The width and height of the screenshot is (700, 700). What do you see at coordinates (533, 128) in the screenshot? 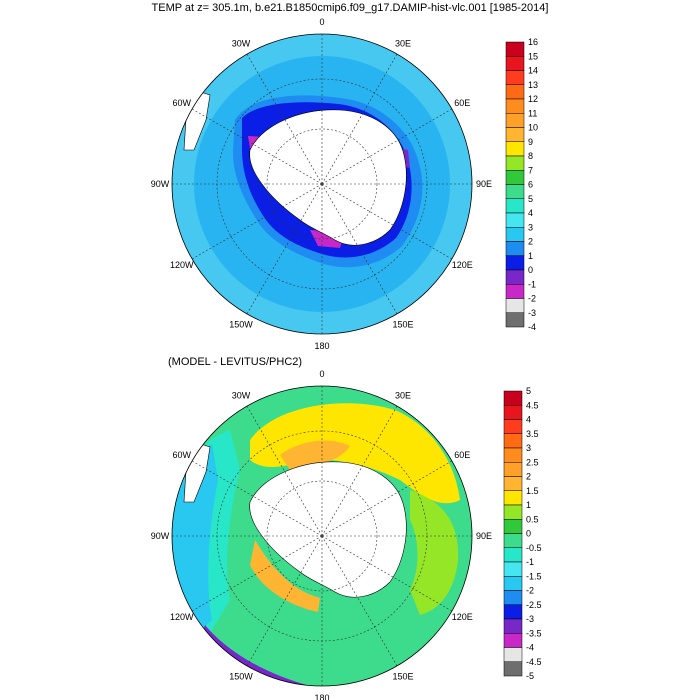
I see `top-colorbar-label: 10` at bounding box center [533, 128].